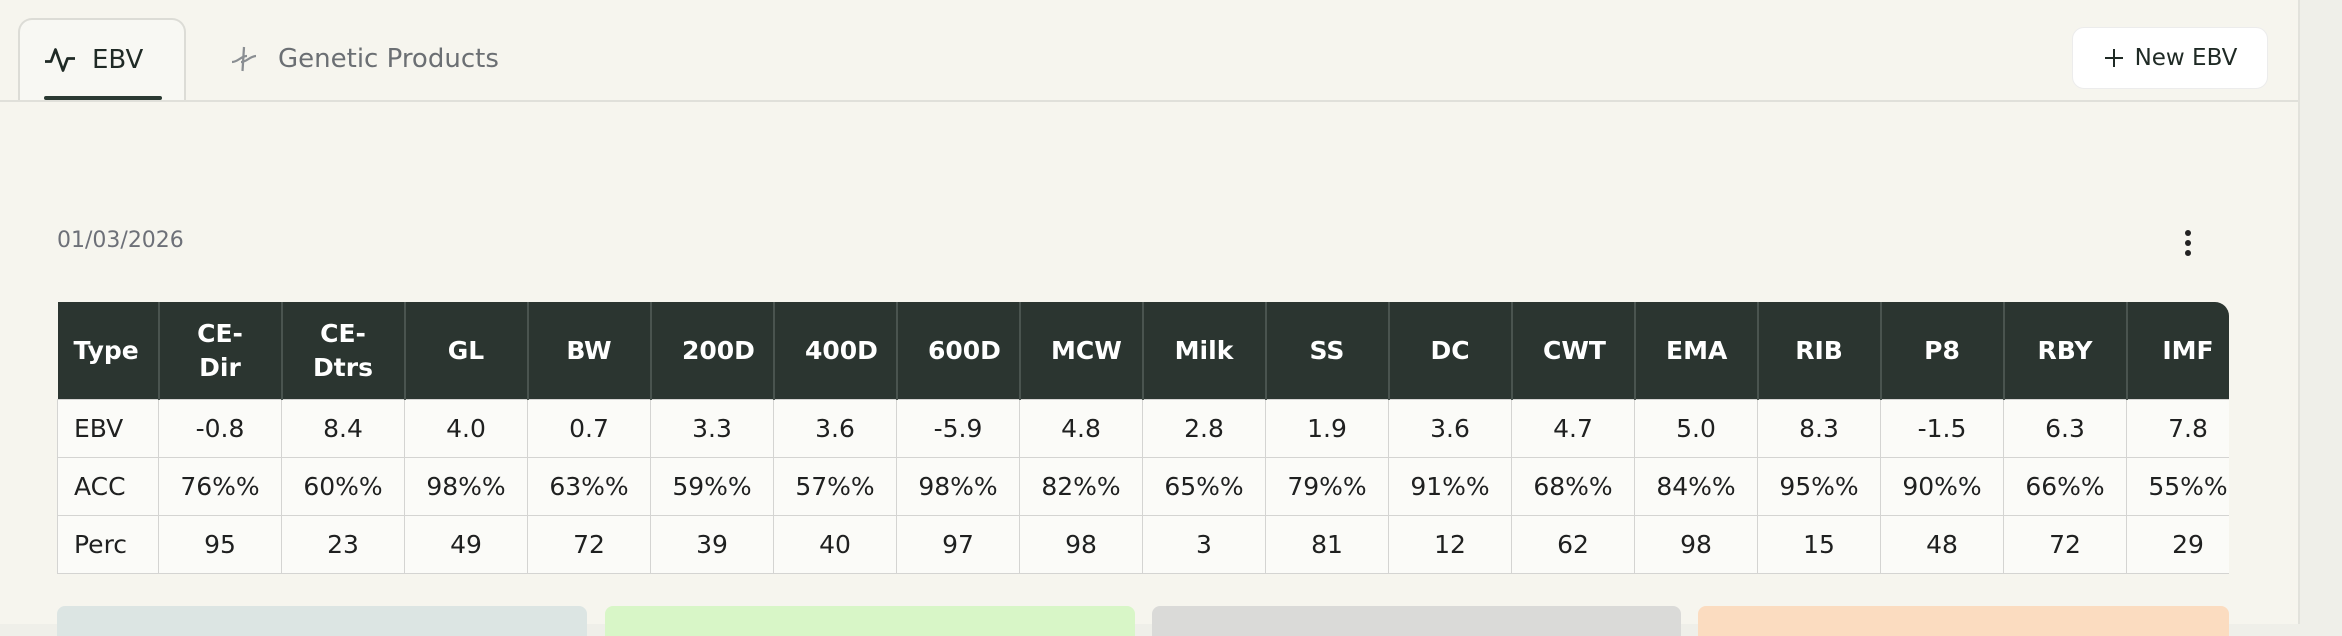 Image resolution: width=2342 pixels, height=636 pixels. I want to click on table-row: Perc 95 23 49 72 39 40 97 98 3 81 12 62 98 15 48 72 29, so click(1143, 544).